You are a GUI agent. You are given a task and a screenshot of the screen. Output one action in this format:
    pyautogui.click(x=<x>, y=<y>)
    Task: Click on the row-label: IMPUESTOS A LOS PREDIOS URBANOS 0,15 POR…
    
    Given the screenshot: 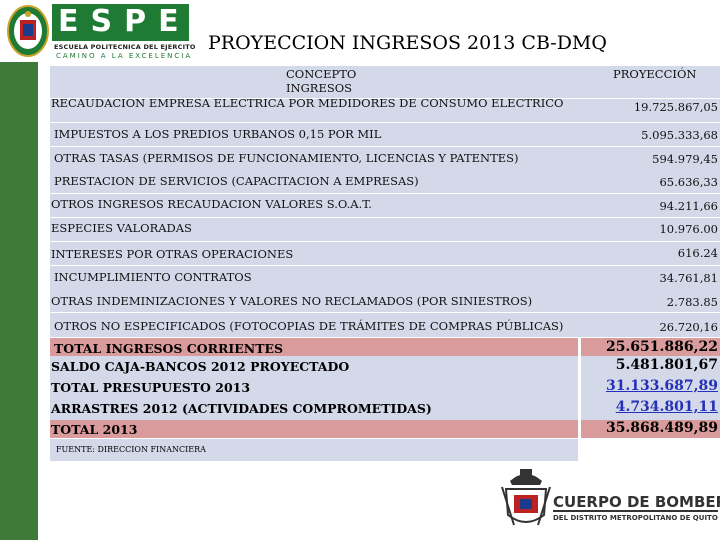 What is the action you would take?
    pyautogui.click(x=218, y=133)
    